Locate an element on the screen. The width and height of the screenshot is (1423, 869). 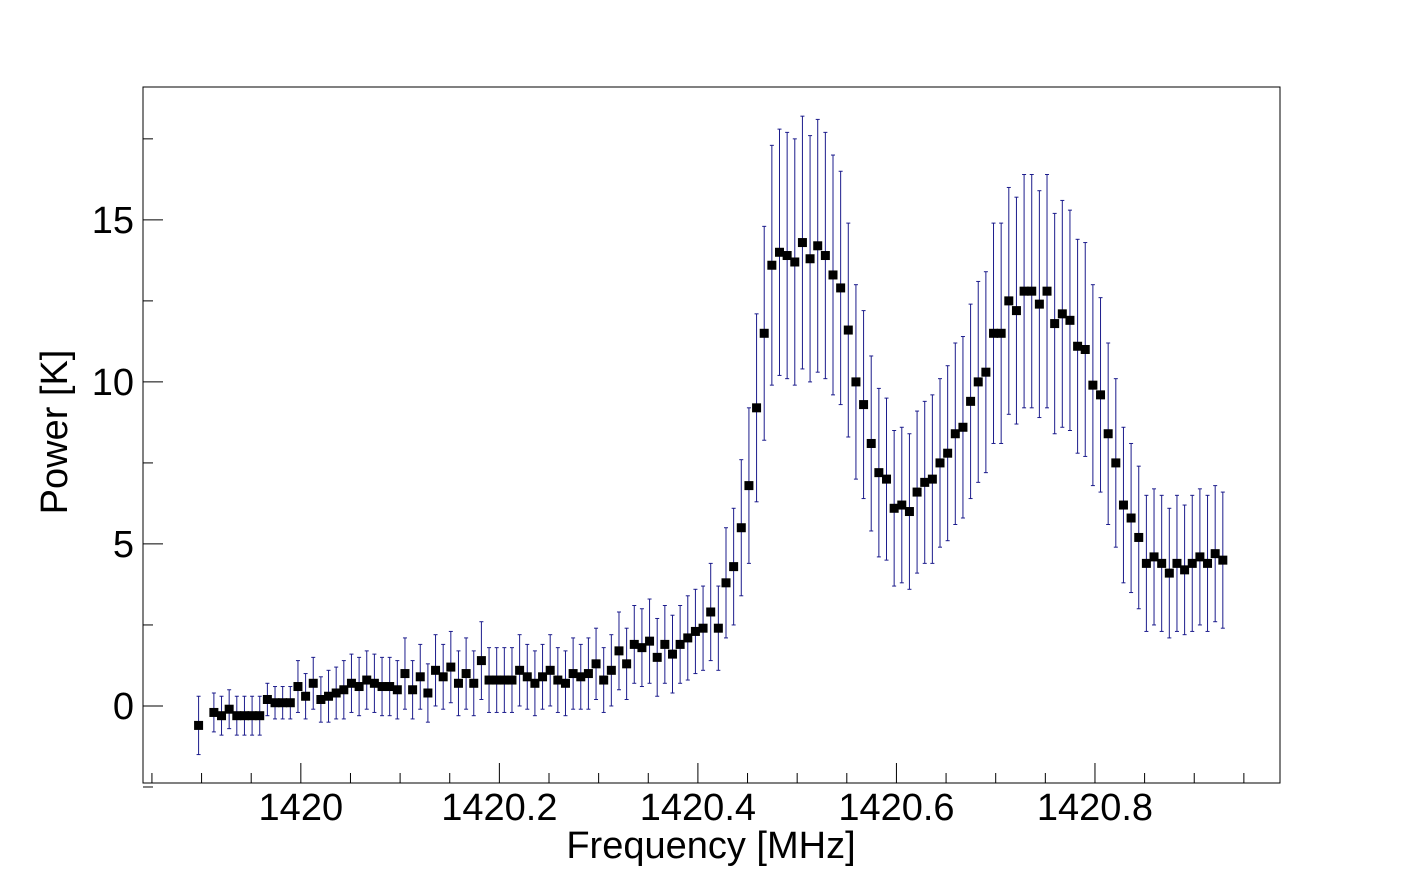
x-tick-label: 1420.6 is located at coordinates (896, 808).